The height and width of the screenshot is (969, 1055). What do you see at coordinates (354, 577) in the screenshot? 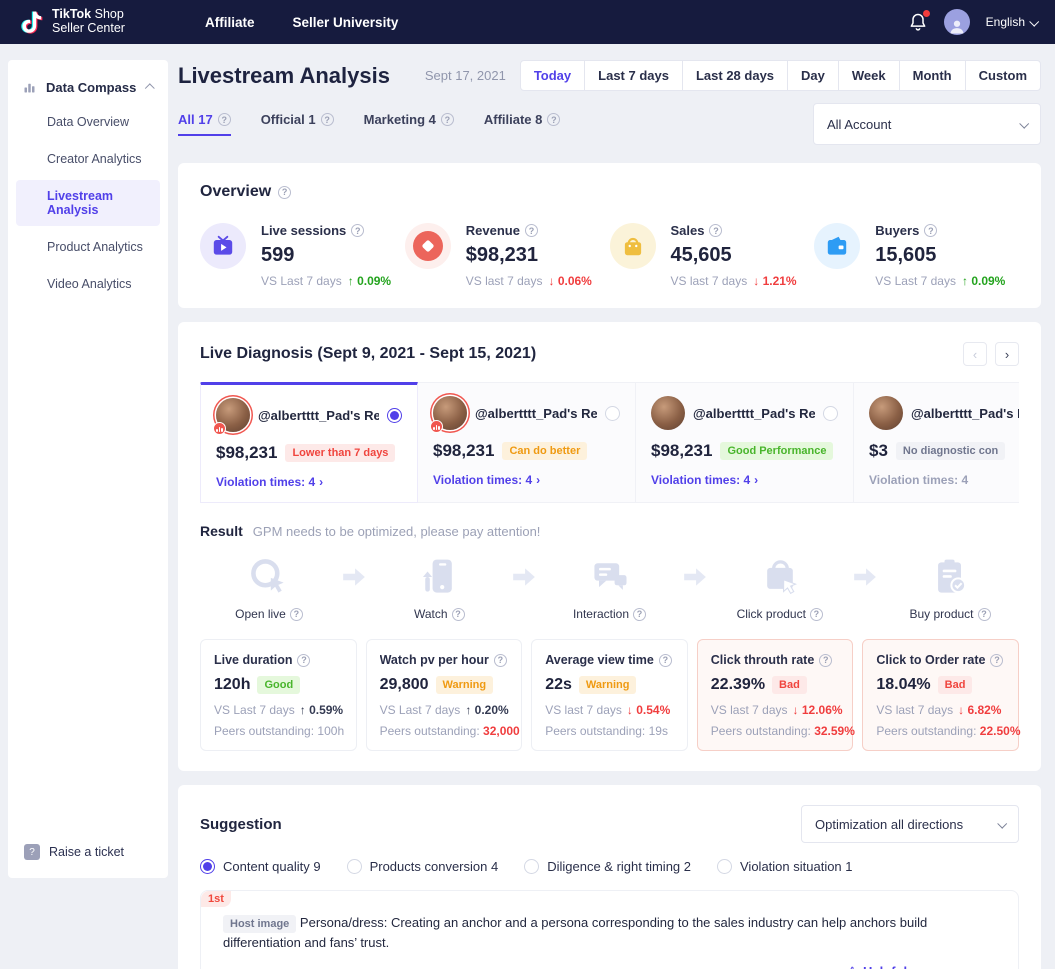
I see `arrow-right-icon` at bounding box center [354, 577].